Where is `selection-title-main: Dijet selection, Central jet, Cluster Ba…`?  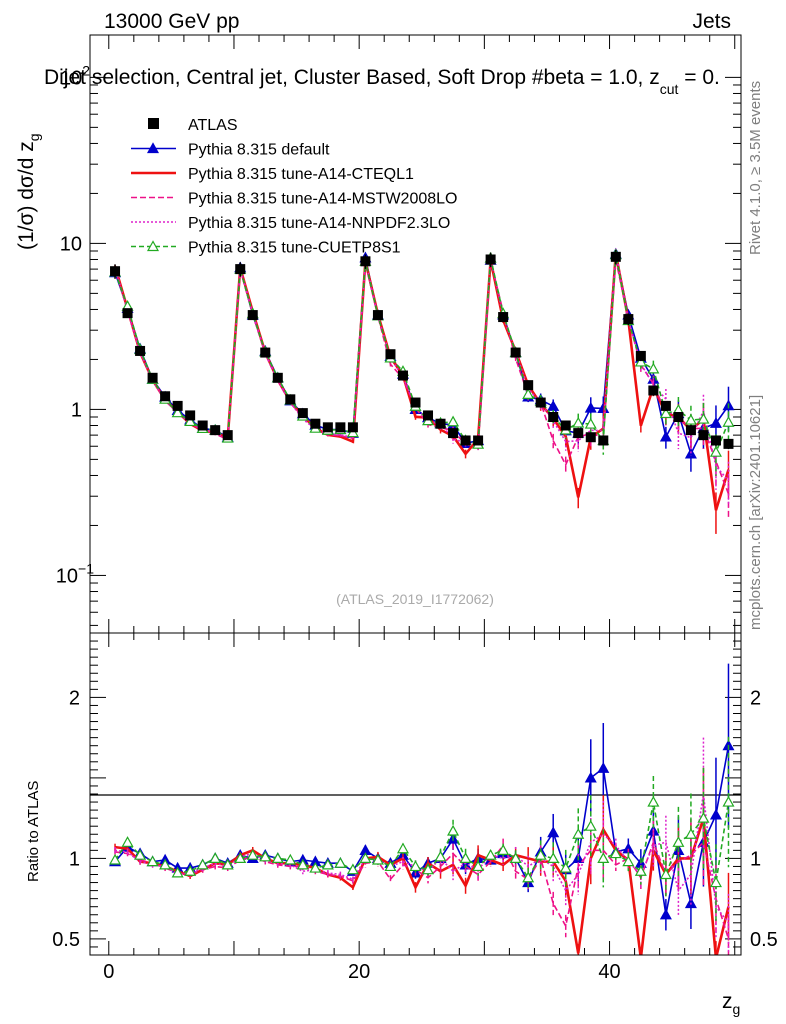
selection-title-main: Dijet selection, Central jet, Cluster Ba… is located at coordinates (352, 77).